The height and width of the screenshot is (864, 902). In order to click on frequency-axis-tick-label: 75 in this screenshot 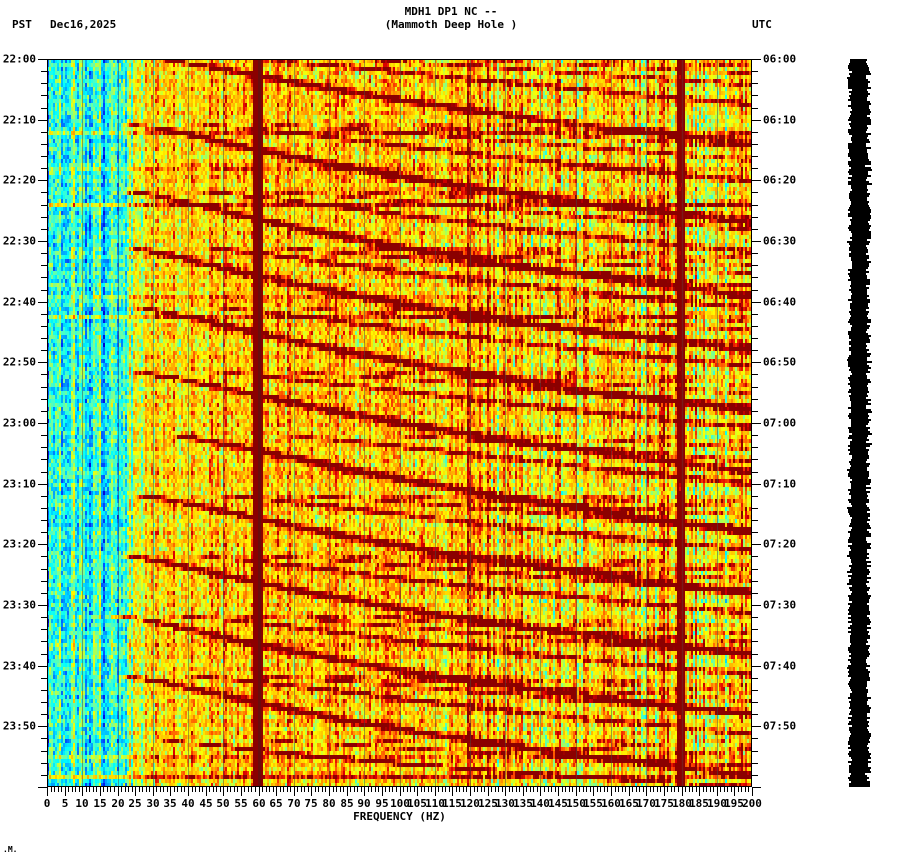, I will do `click(311, 803)`.